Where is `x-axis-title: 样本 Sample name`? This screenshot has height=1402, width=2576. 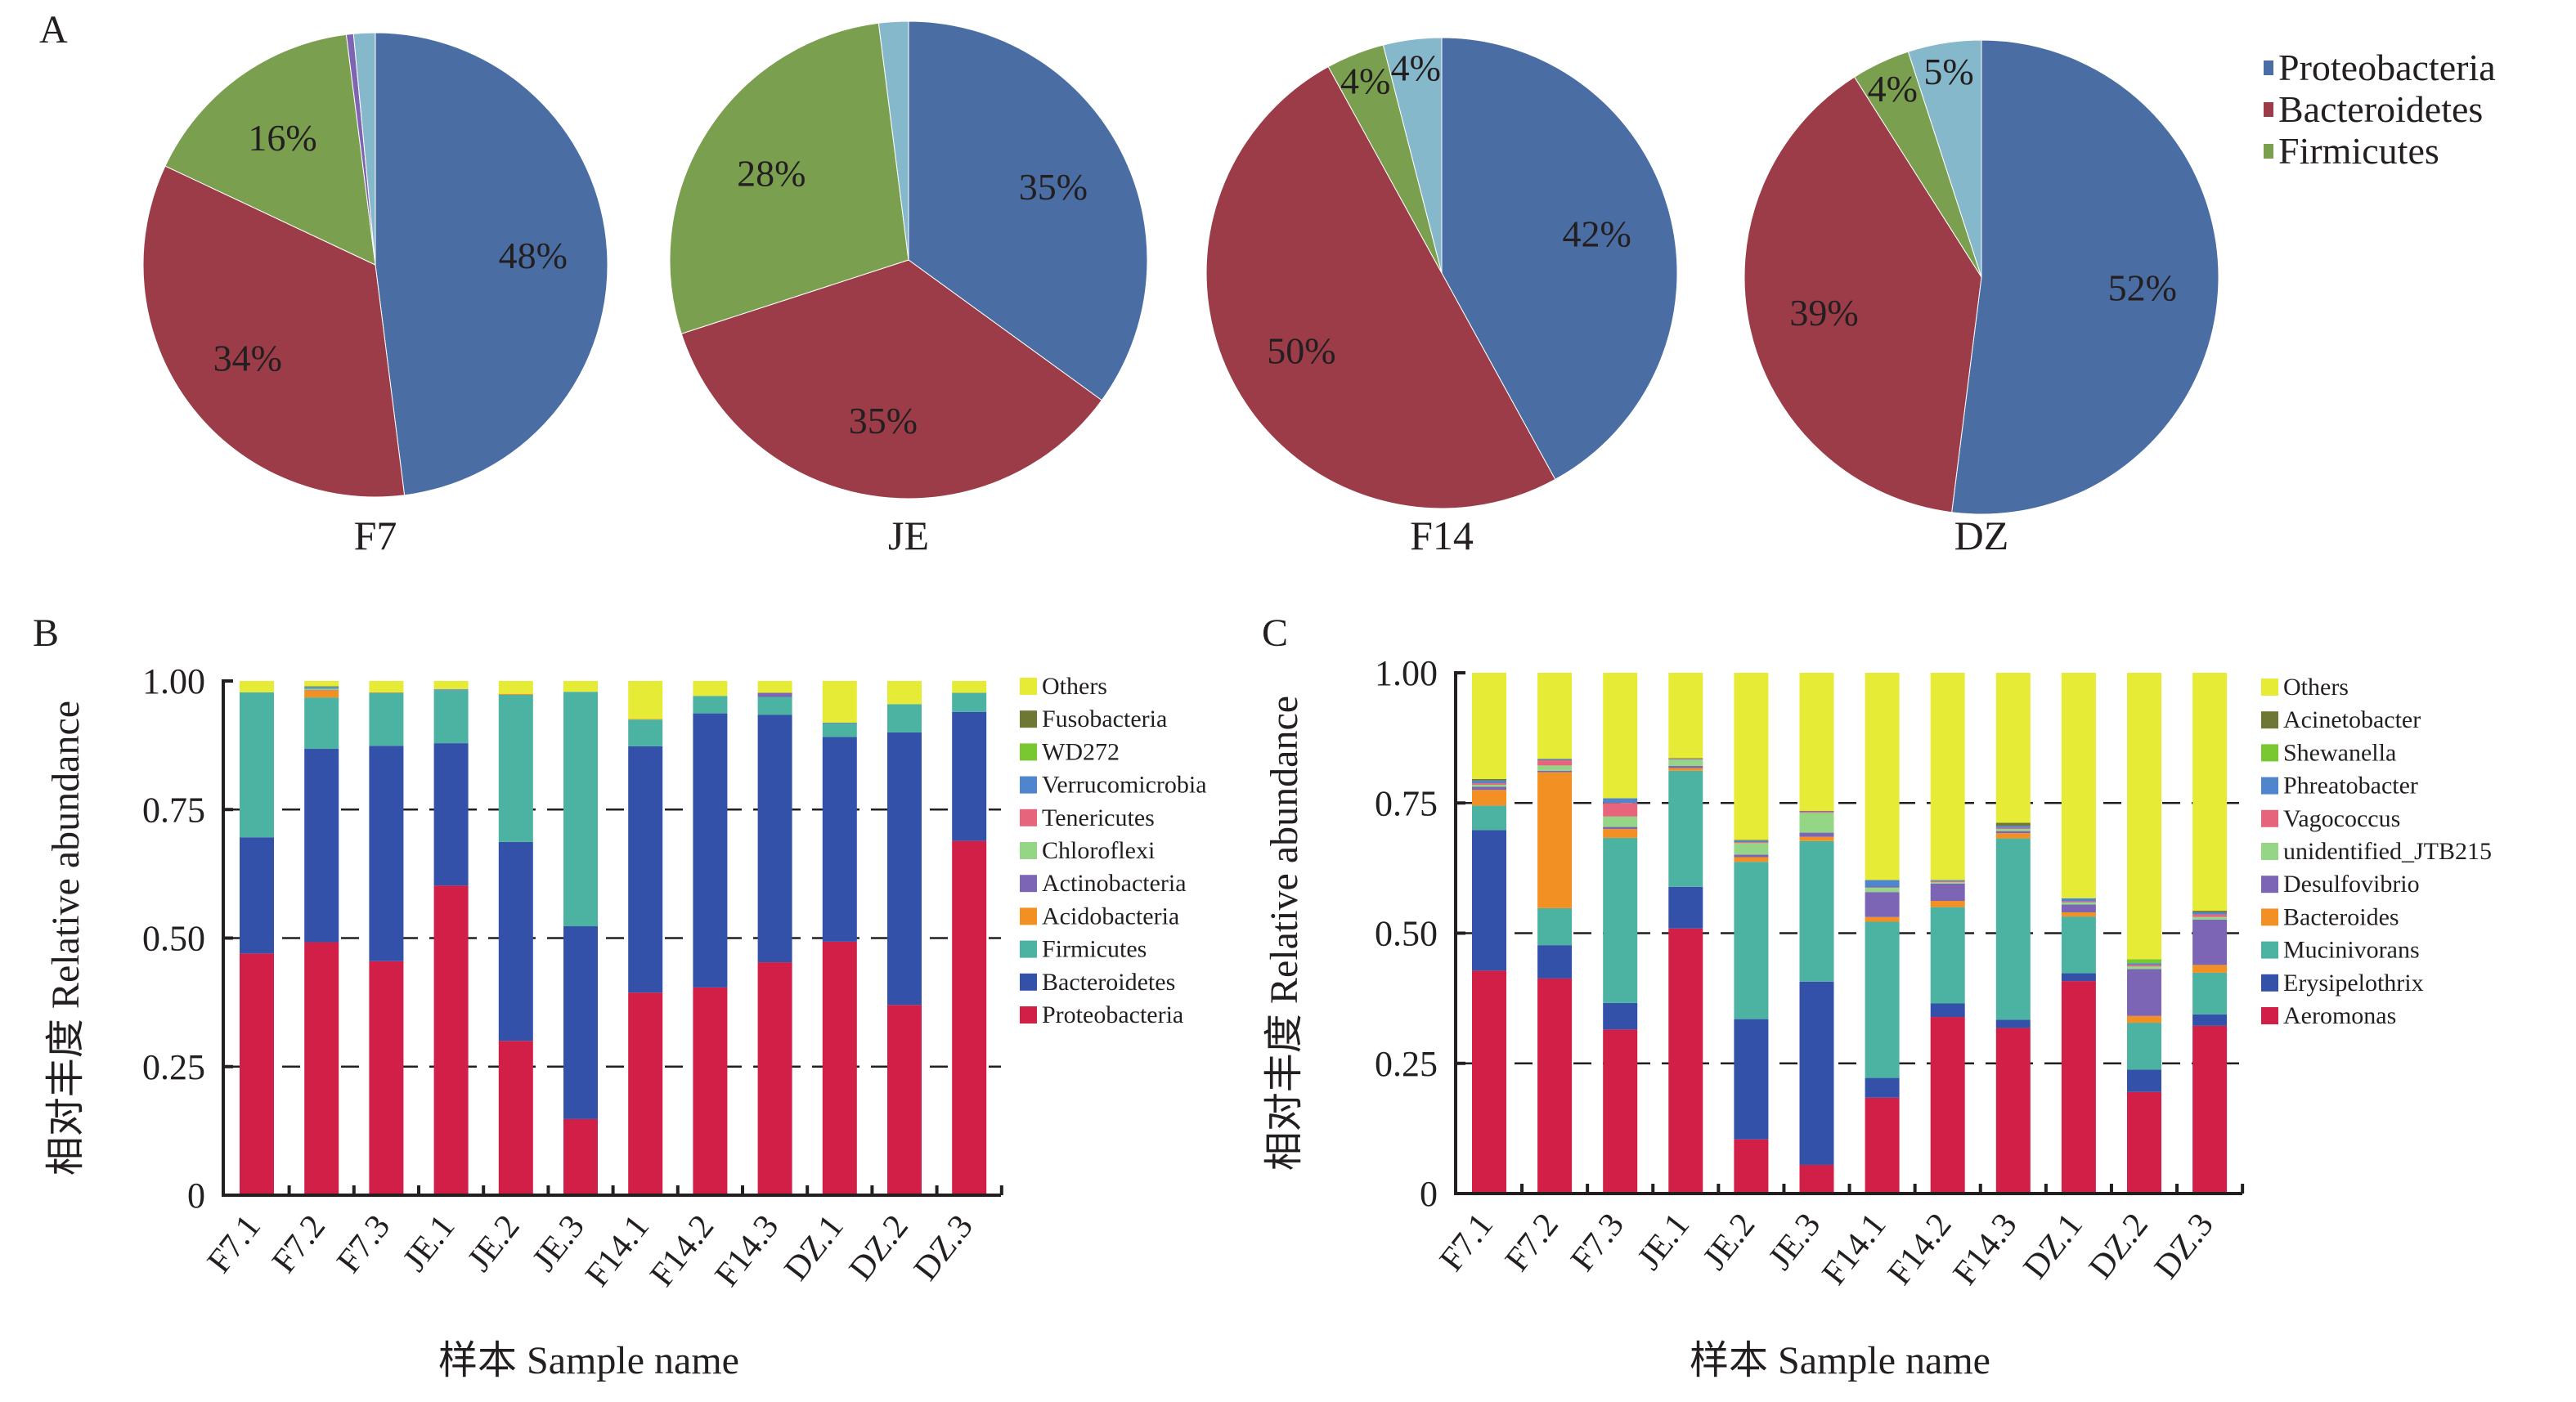 x-axis-title: 样本 Sample name is located at coordinates (588, 1360).